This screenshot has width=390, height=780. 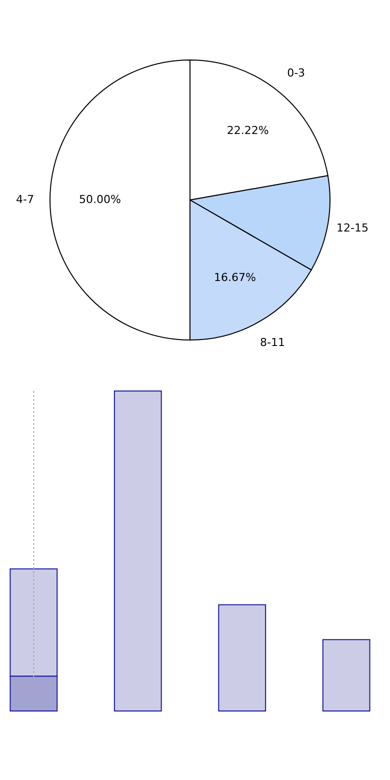 I want to click on slice-label: 12-15, so click(x=352, y=228).